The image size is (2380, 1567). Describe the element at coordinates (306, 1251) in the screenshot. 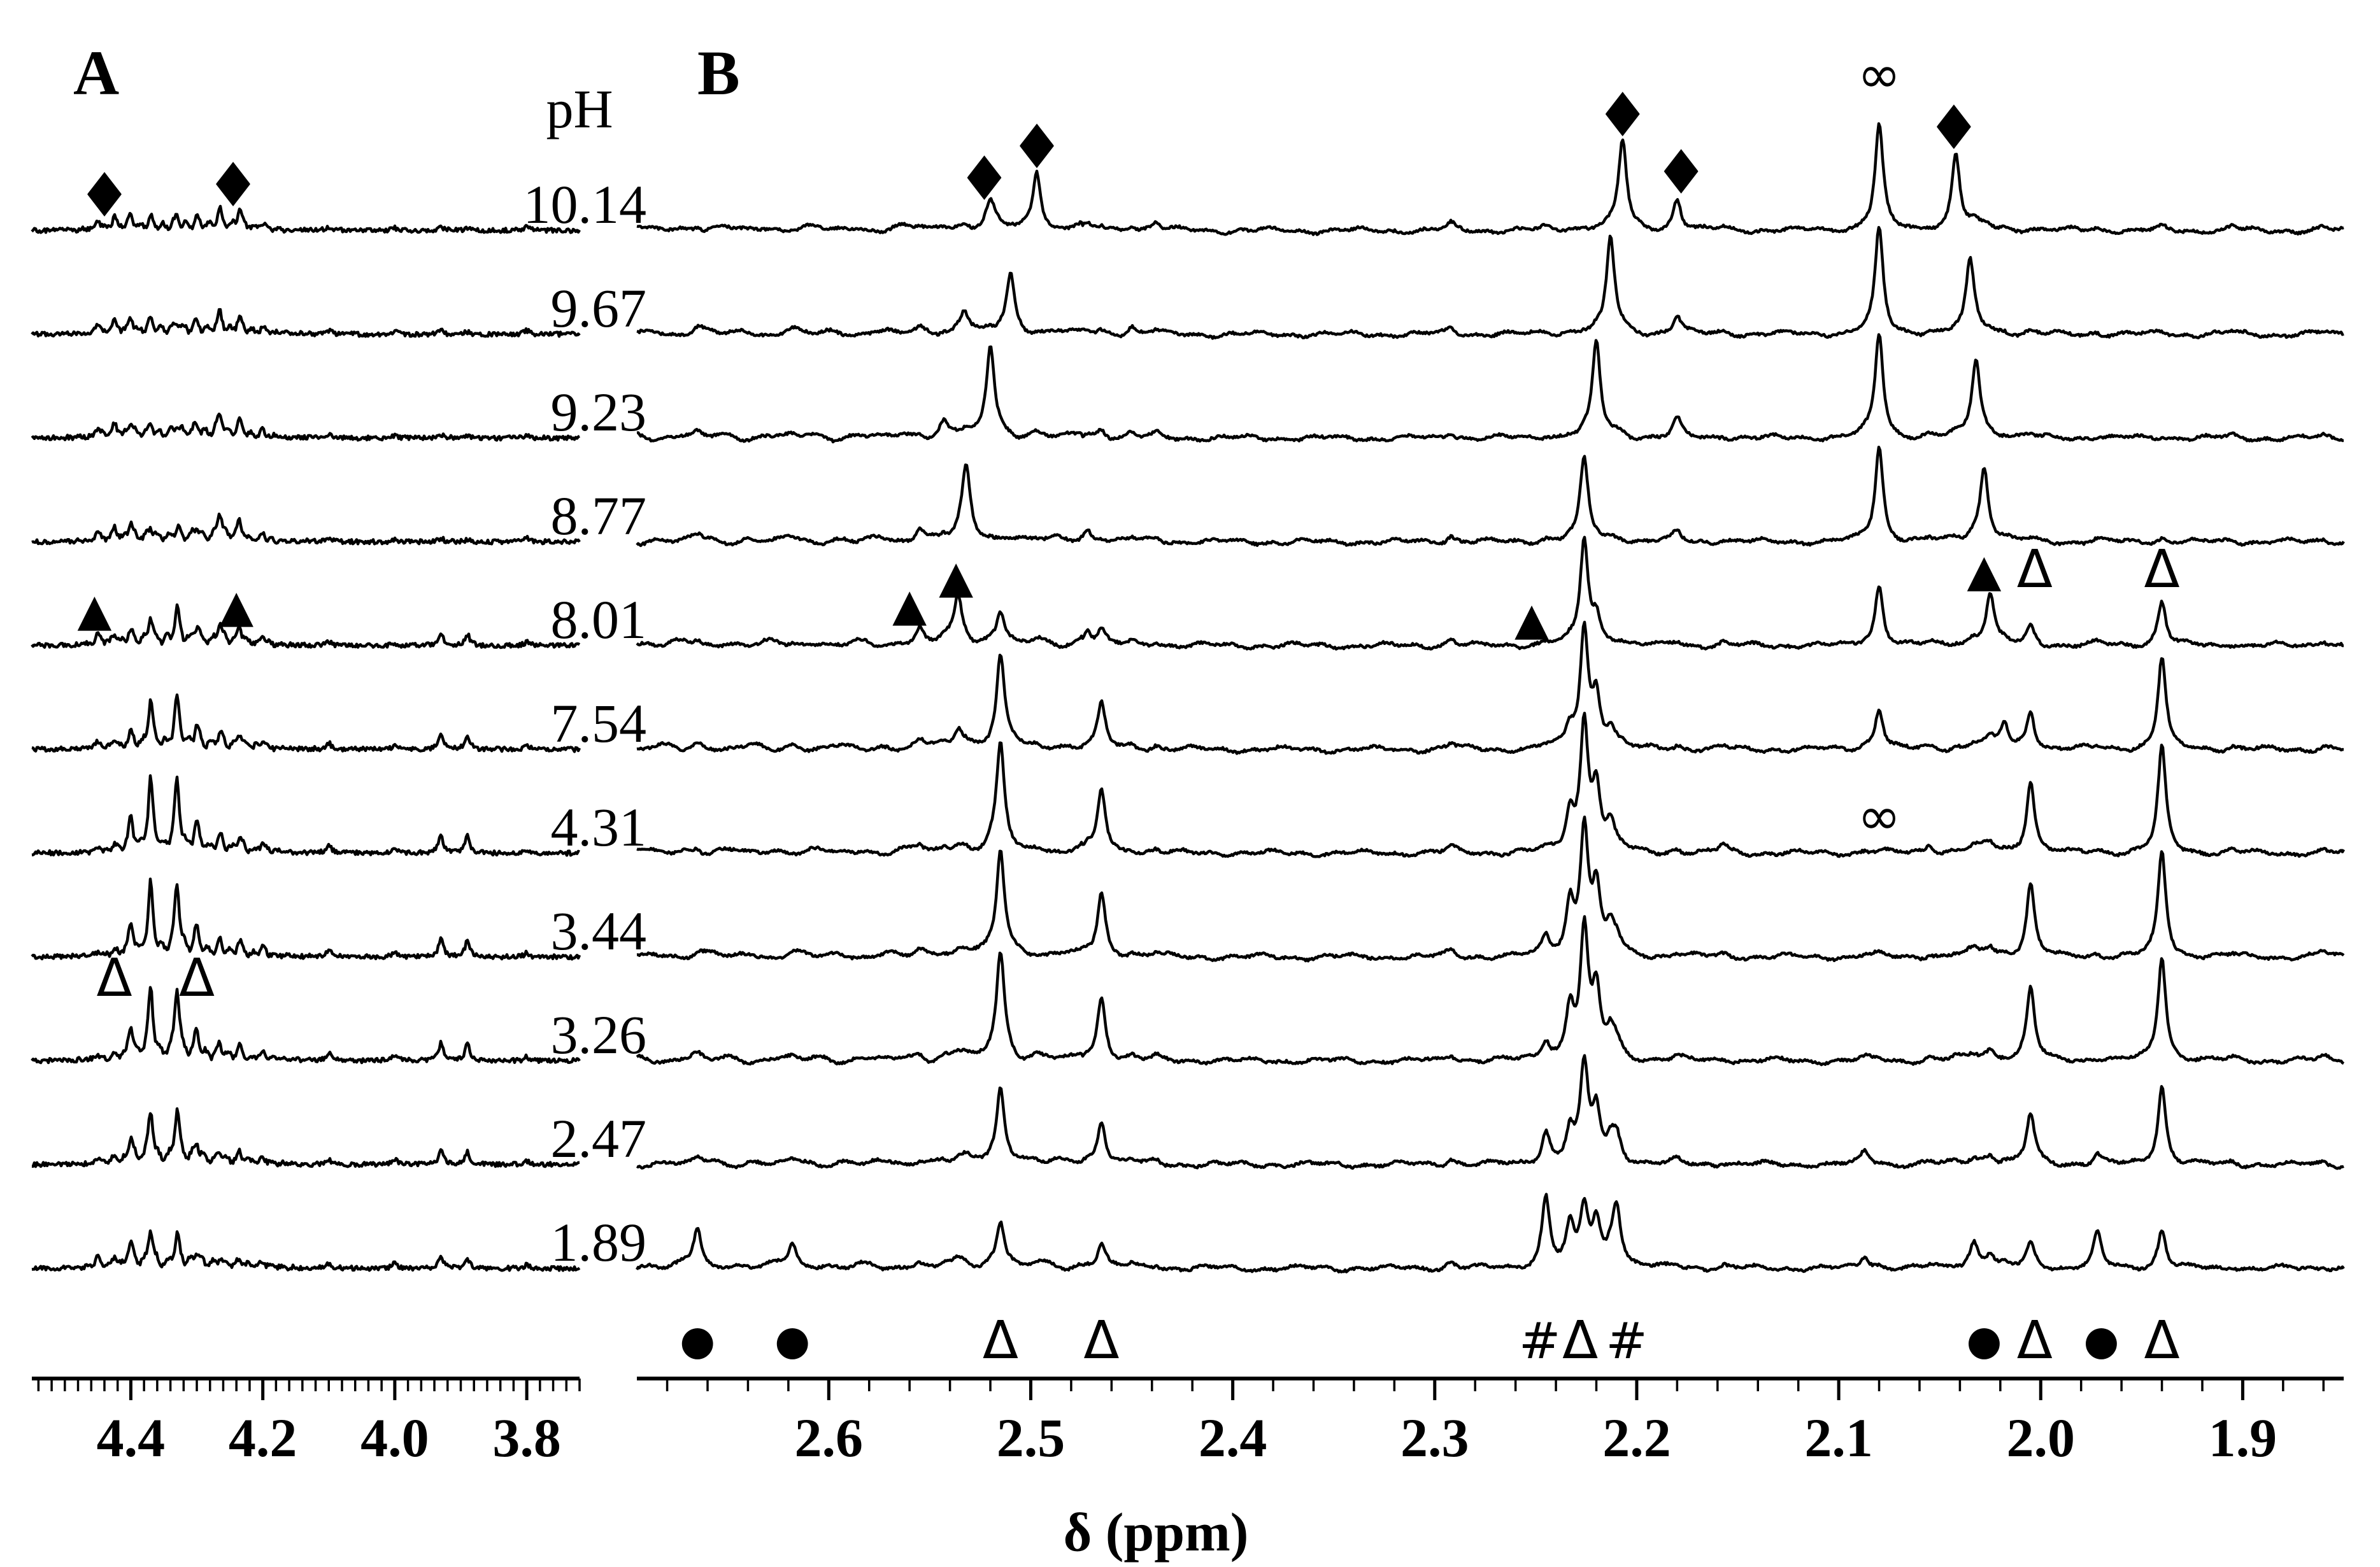

I see `spectrum-trace-a-ph-1.89` at that location.